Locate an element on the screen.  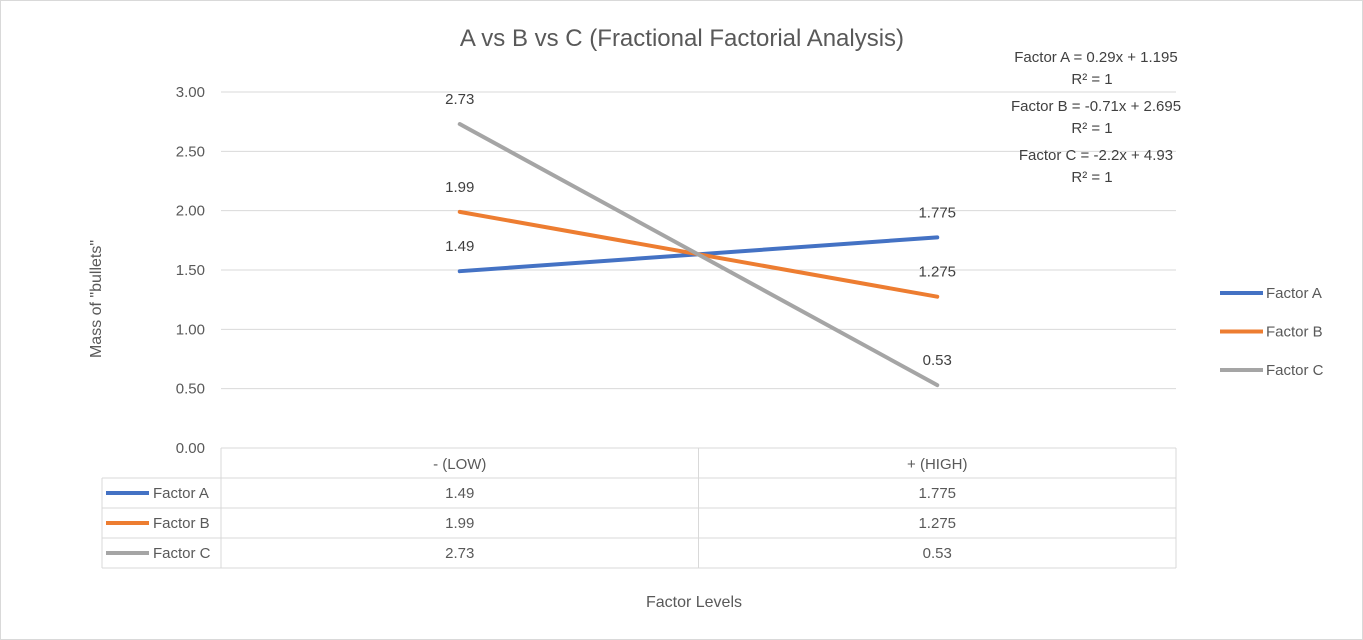
table-cell: 1.99 is located at coordinates (459, 523).